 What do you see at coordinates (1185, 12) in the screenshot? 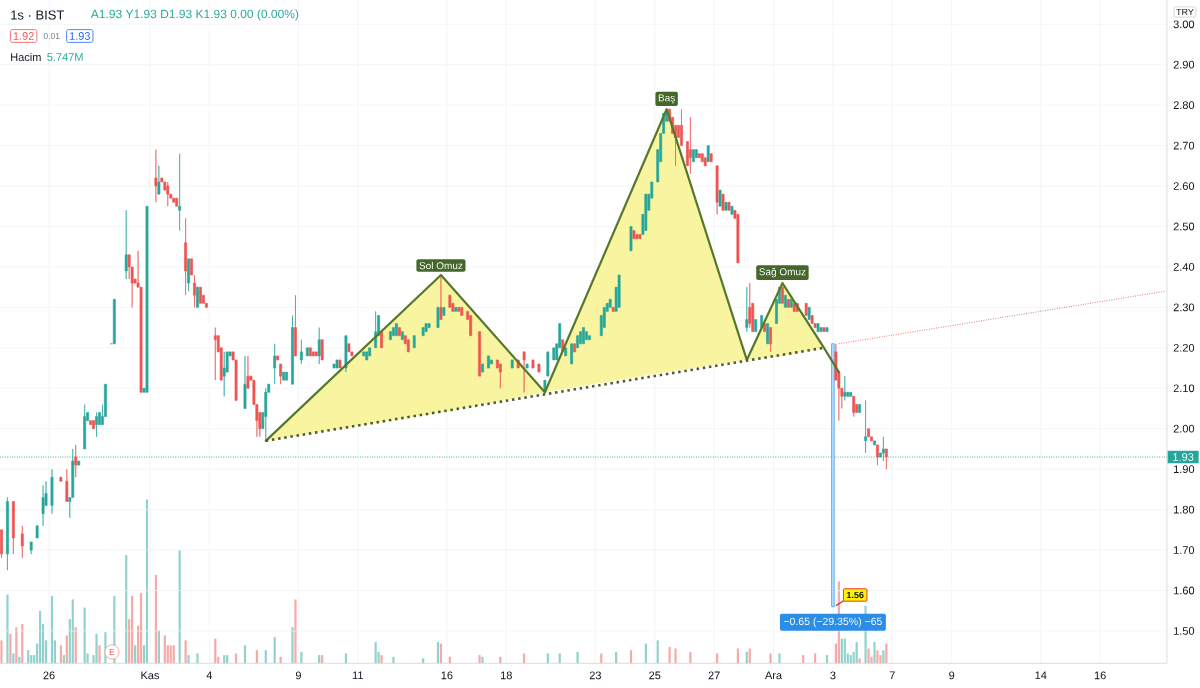
I see `text: TRY` at bounding box center [1185, 12].